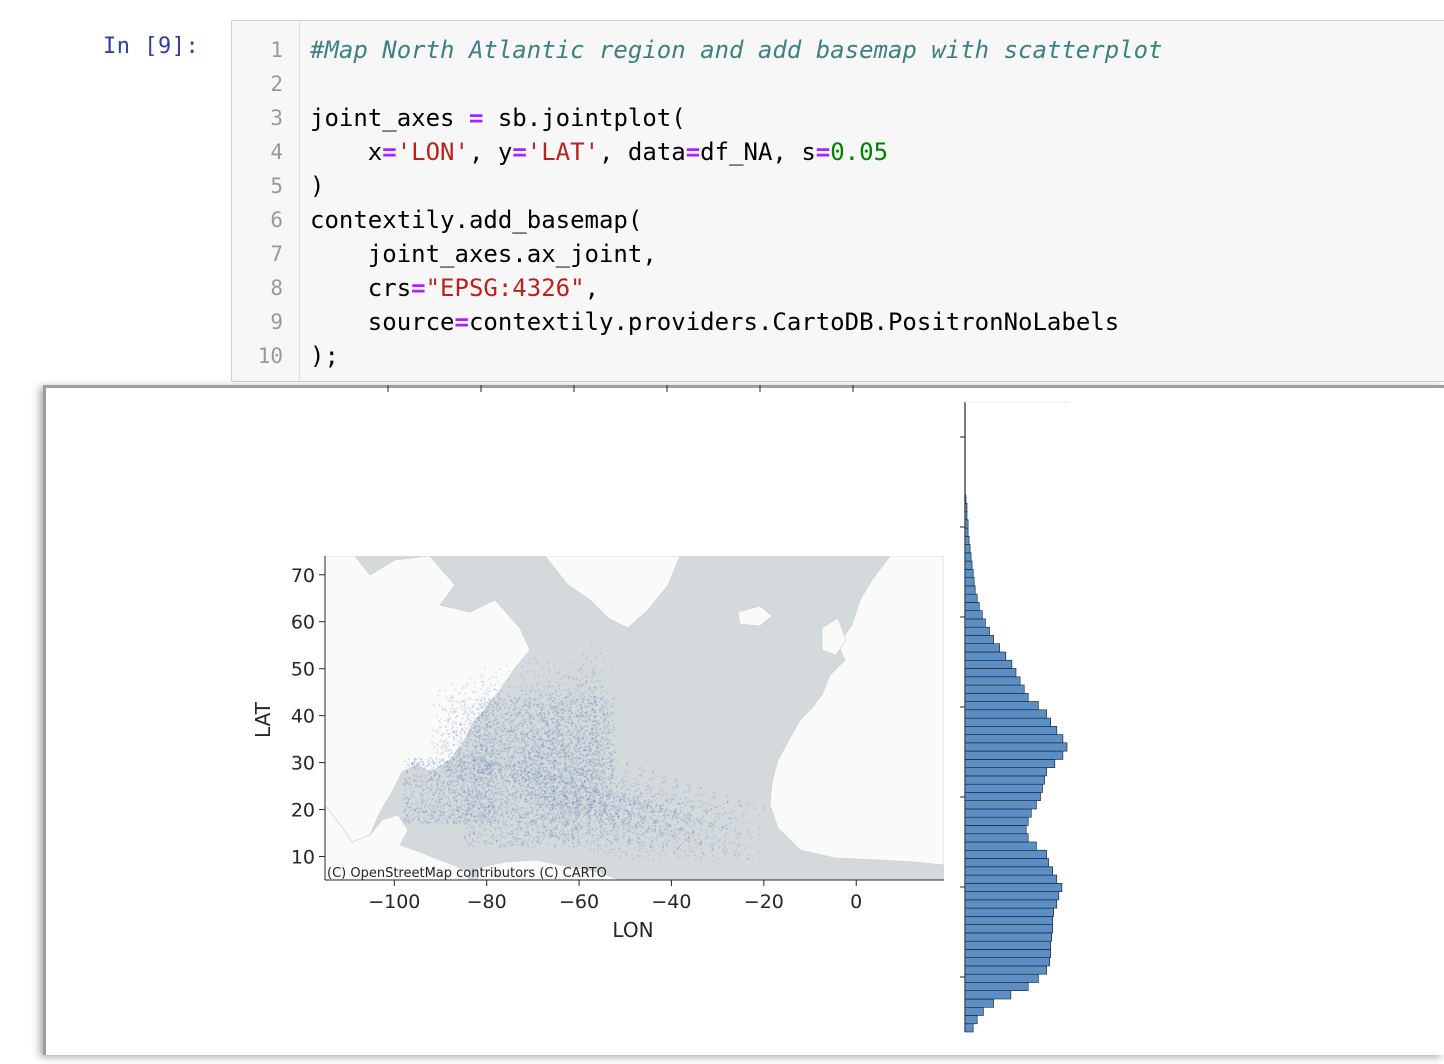  Describe the element at coordinates (276, 254) in the screenshot. I see `line-number: 7` at that location.